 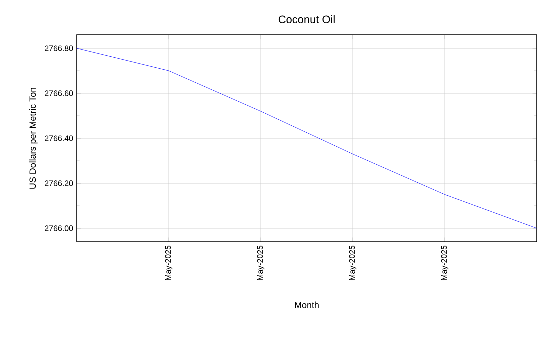 What do you see at coordinates (307, 305) in the screenshot?
I see `x-axis-title: Month` at bounding box center [307, 305].